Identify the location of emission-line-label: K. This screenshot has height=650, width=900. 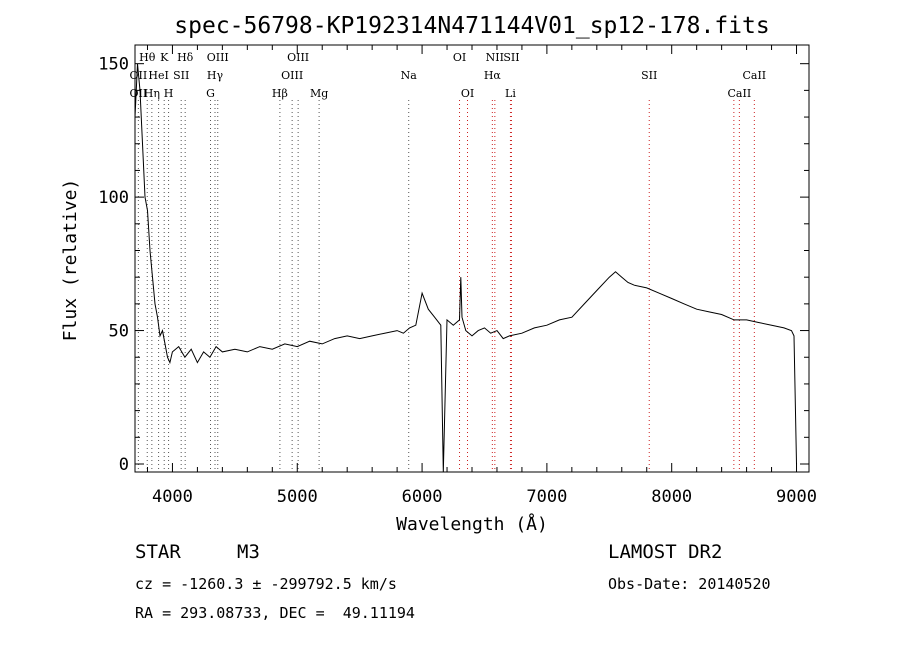
(164, 57).